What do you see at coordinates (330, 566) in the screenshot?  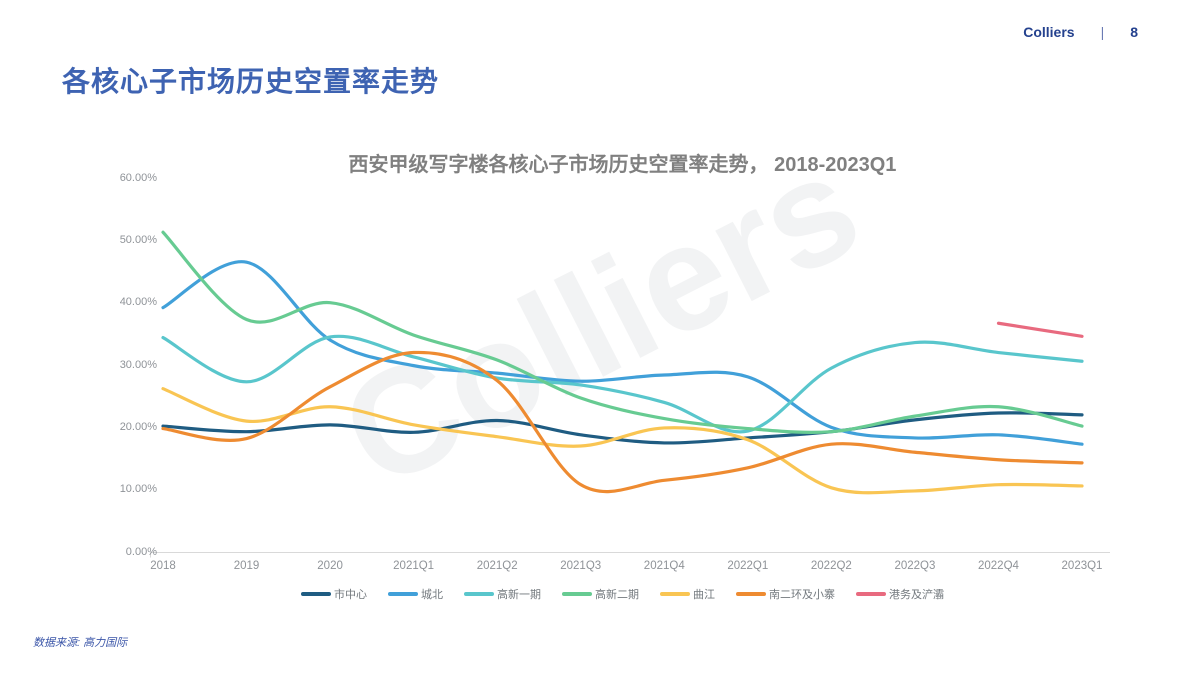 I see `x-tick-label: 2020` at bounding box center [330, 566].